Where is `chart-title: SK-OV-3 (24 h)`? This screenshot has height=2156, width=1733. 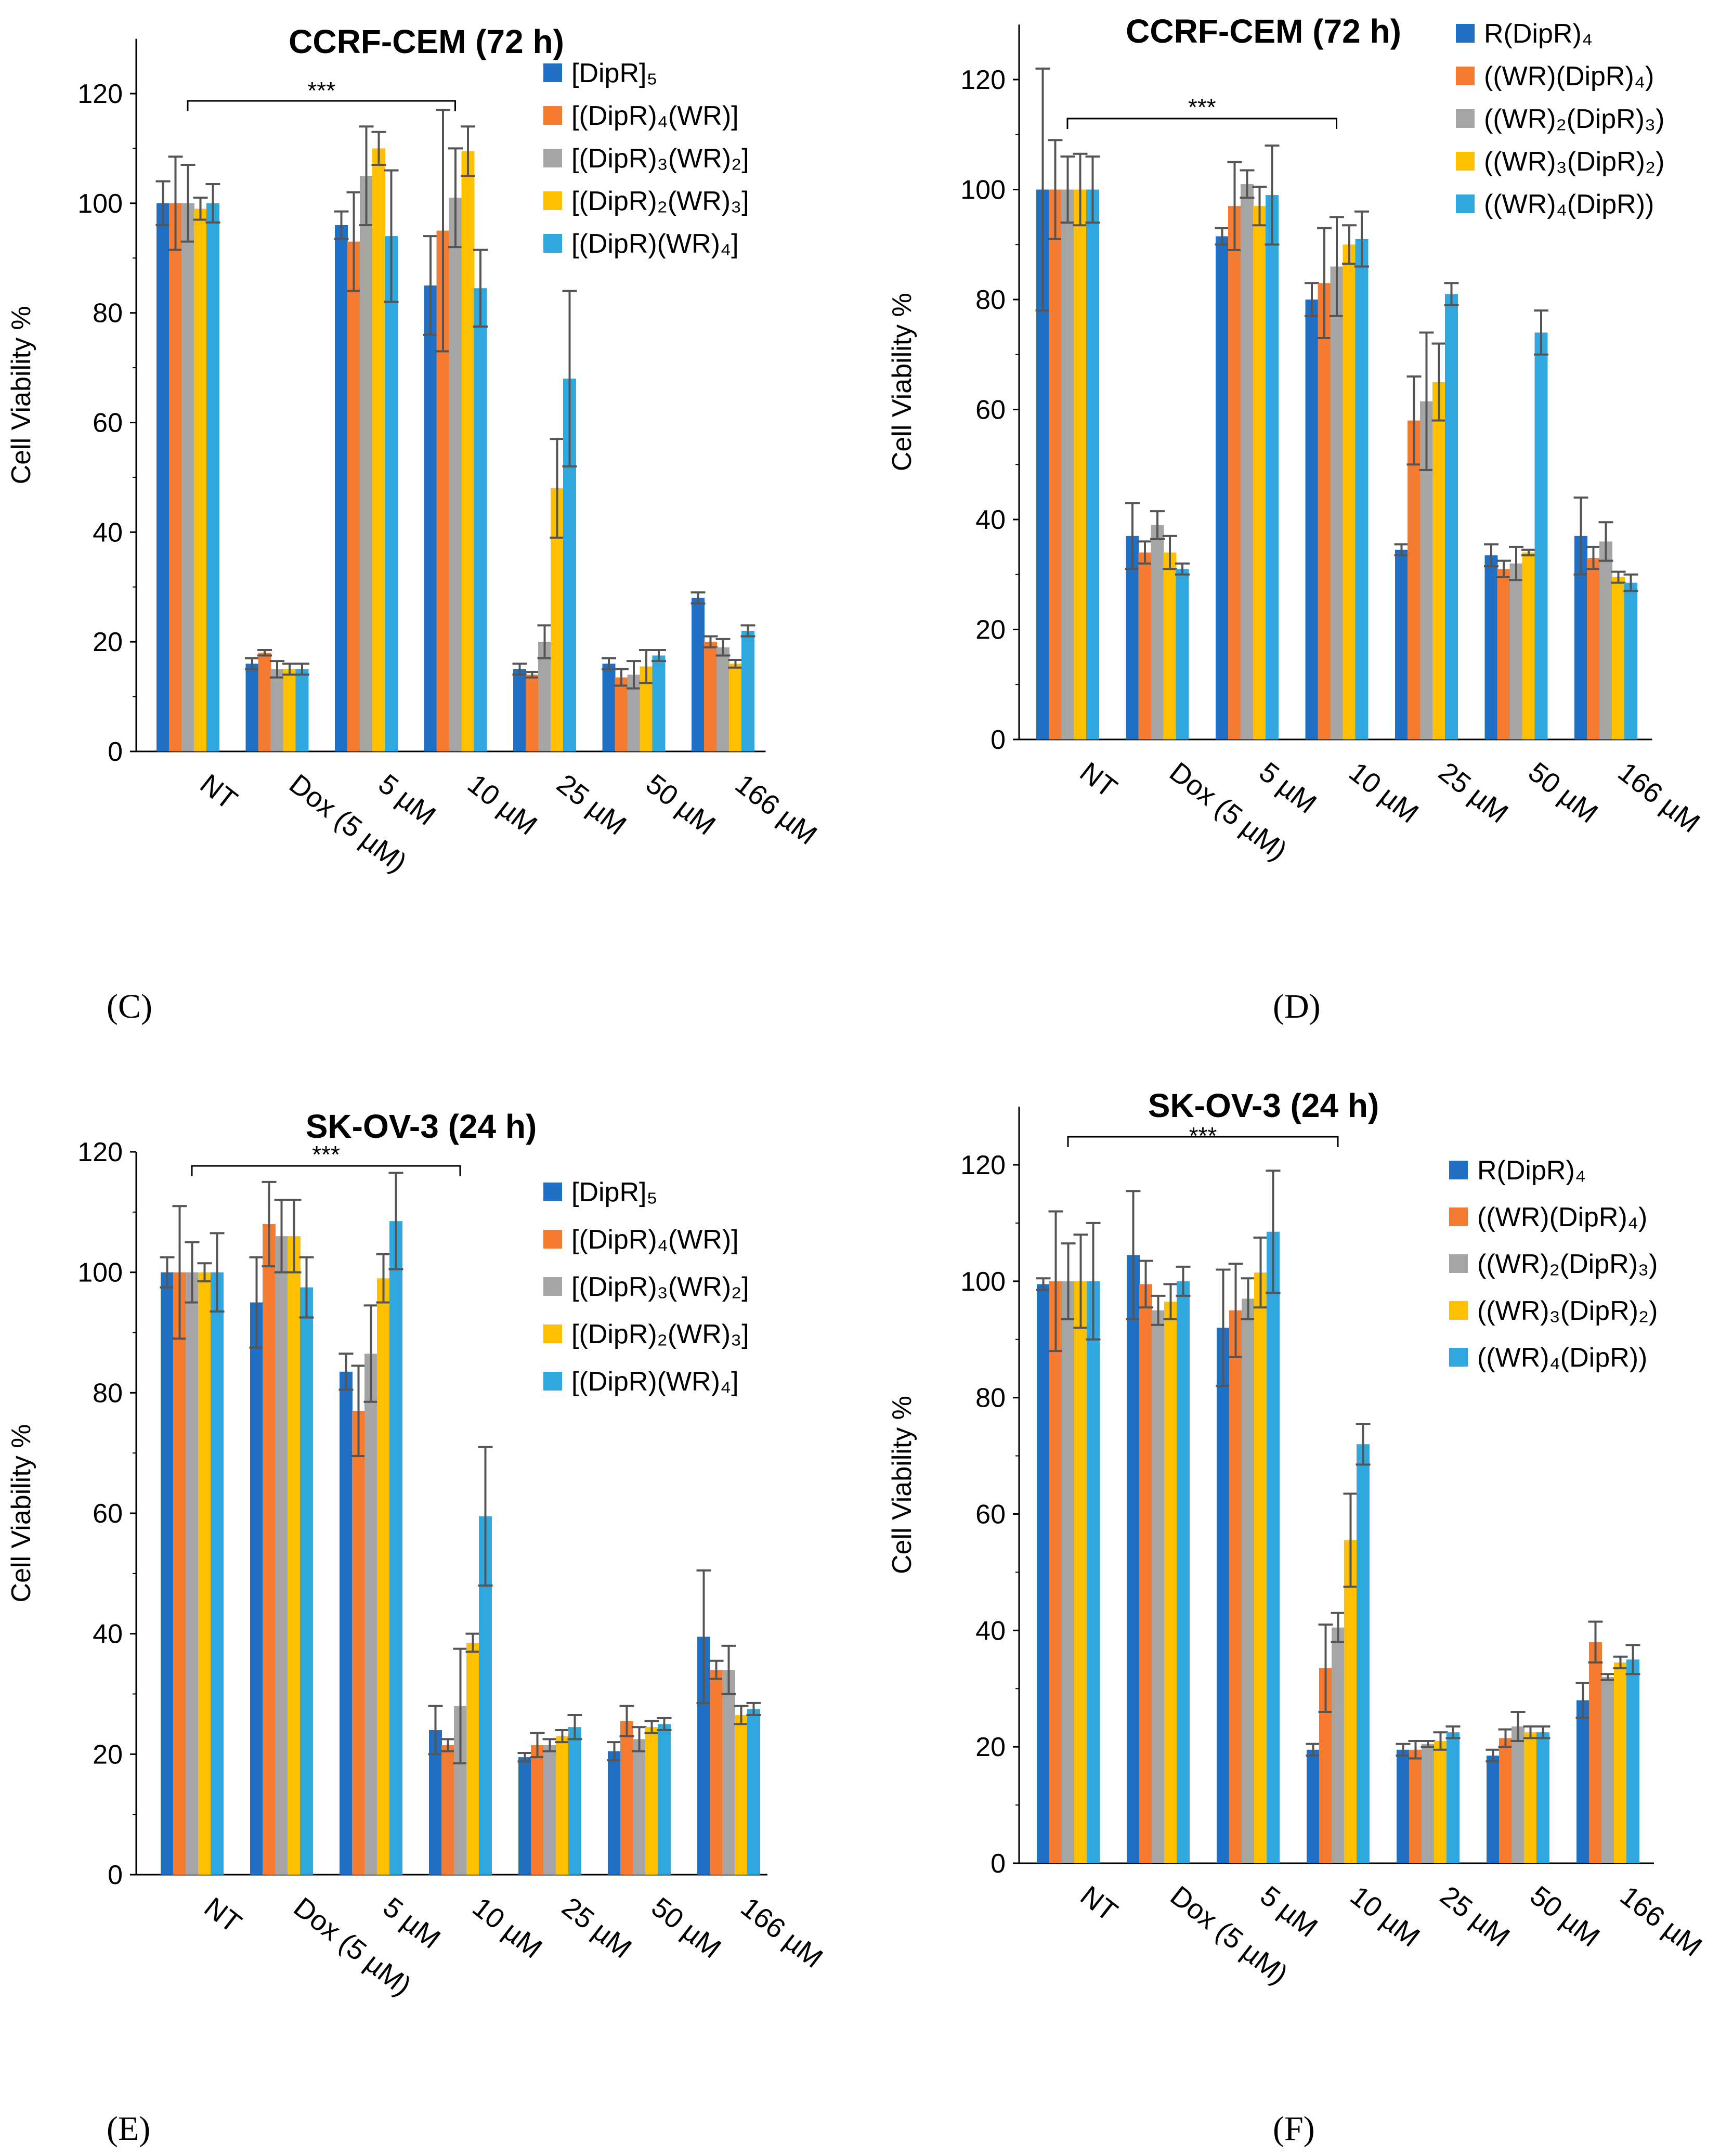 chart-title: SK-OV-3 (24 h) is located at coordinates (1263, 1105).